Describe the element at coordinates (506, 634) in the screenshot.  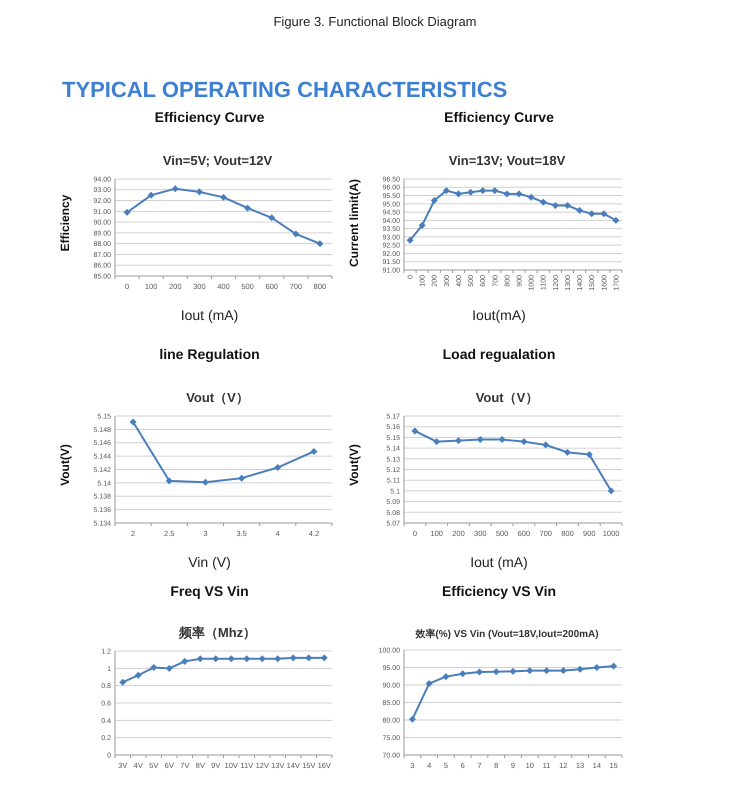
I see `chart-subtitle: 效率(%) VS Vin (Vout=18V,Iout=200mA)` at that location.